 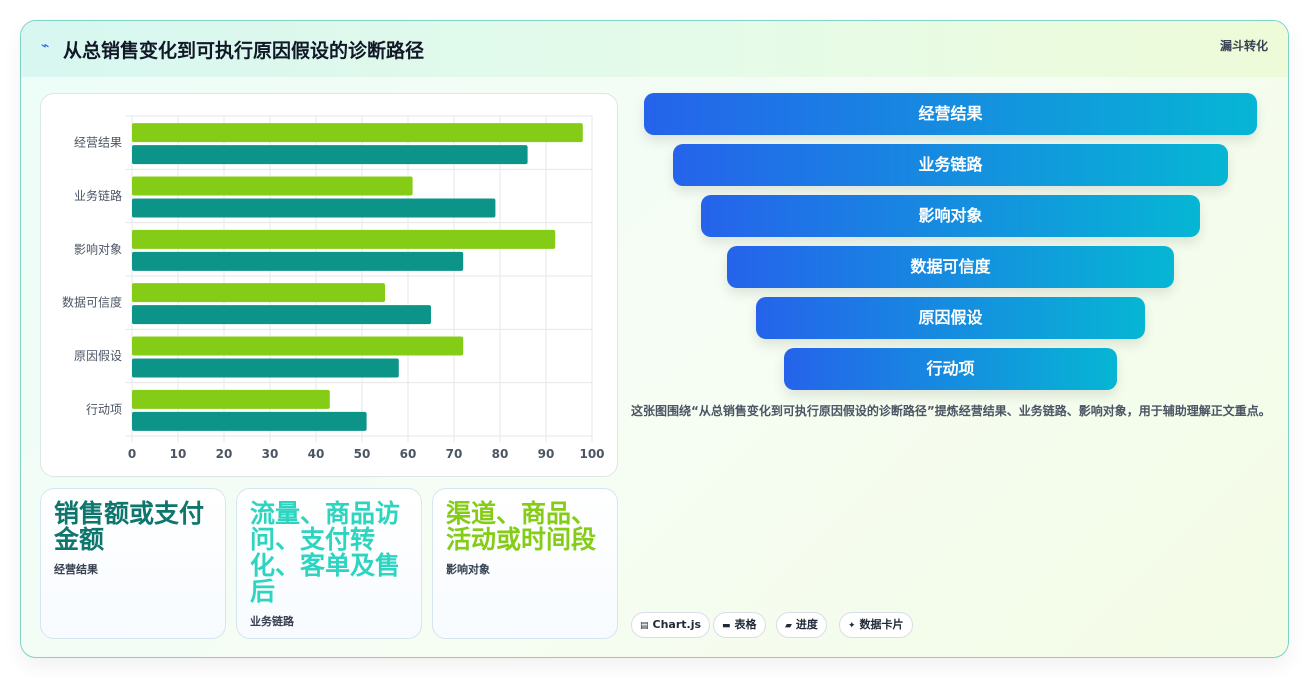 What do you see at coordinates (745, 624) in the screenshot?
I see `chip-label: 表格` at bounding box center [745, 624].